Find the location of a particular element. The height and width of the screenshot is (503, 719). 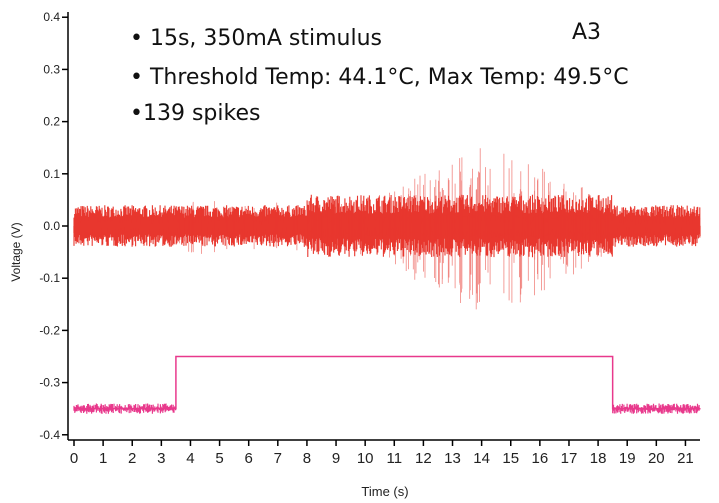

y-tick-label: 0.0 is located at coordinates (51, 226).